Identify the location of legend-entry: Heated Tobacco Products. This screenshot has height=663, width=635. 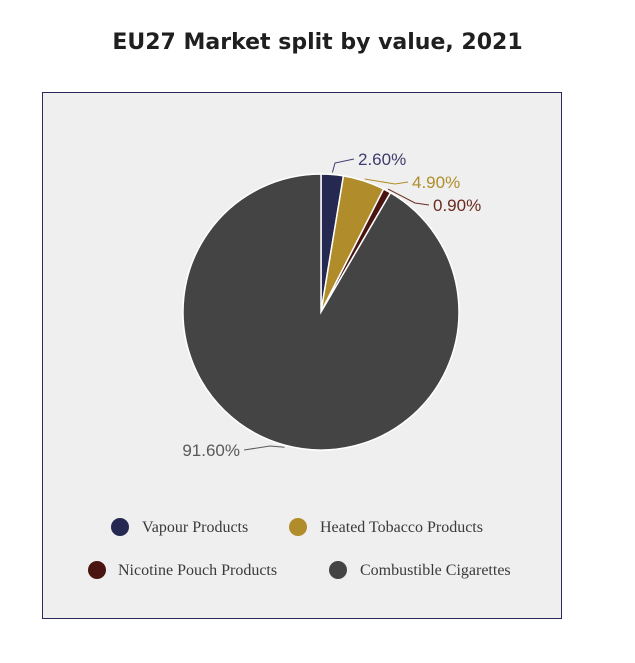
(401, 527).